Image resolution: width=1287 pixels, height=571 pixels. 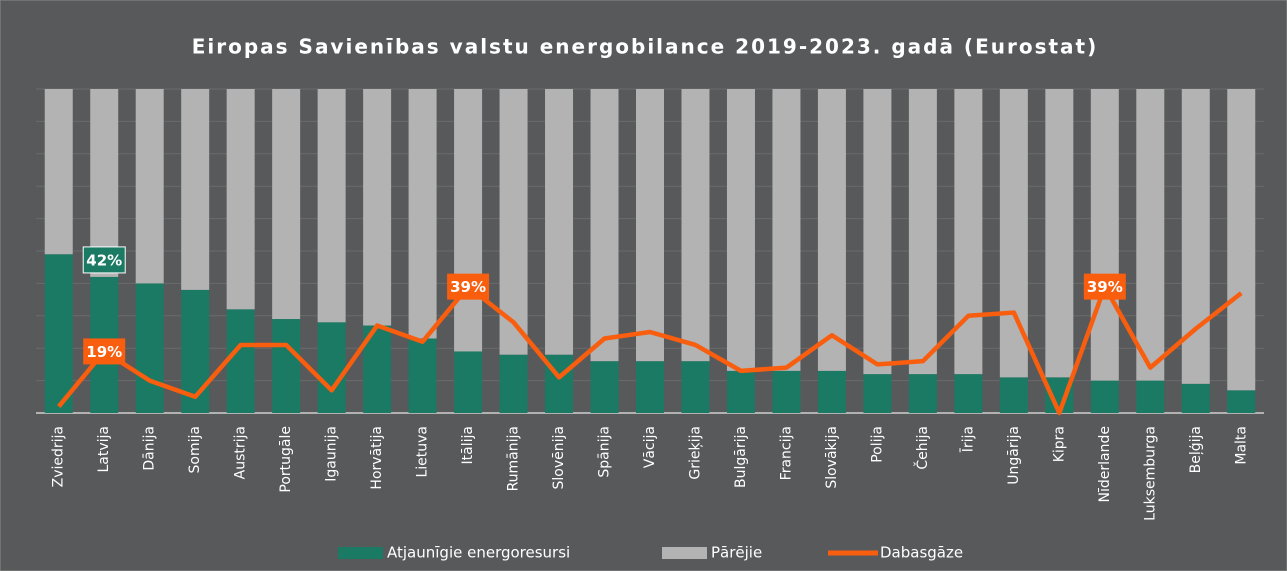 I want to click on x-tick-label: Polija, so click(x=877, y=444).